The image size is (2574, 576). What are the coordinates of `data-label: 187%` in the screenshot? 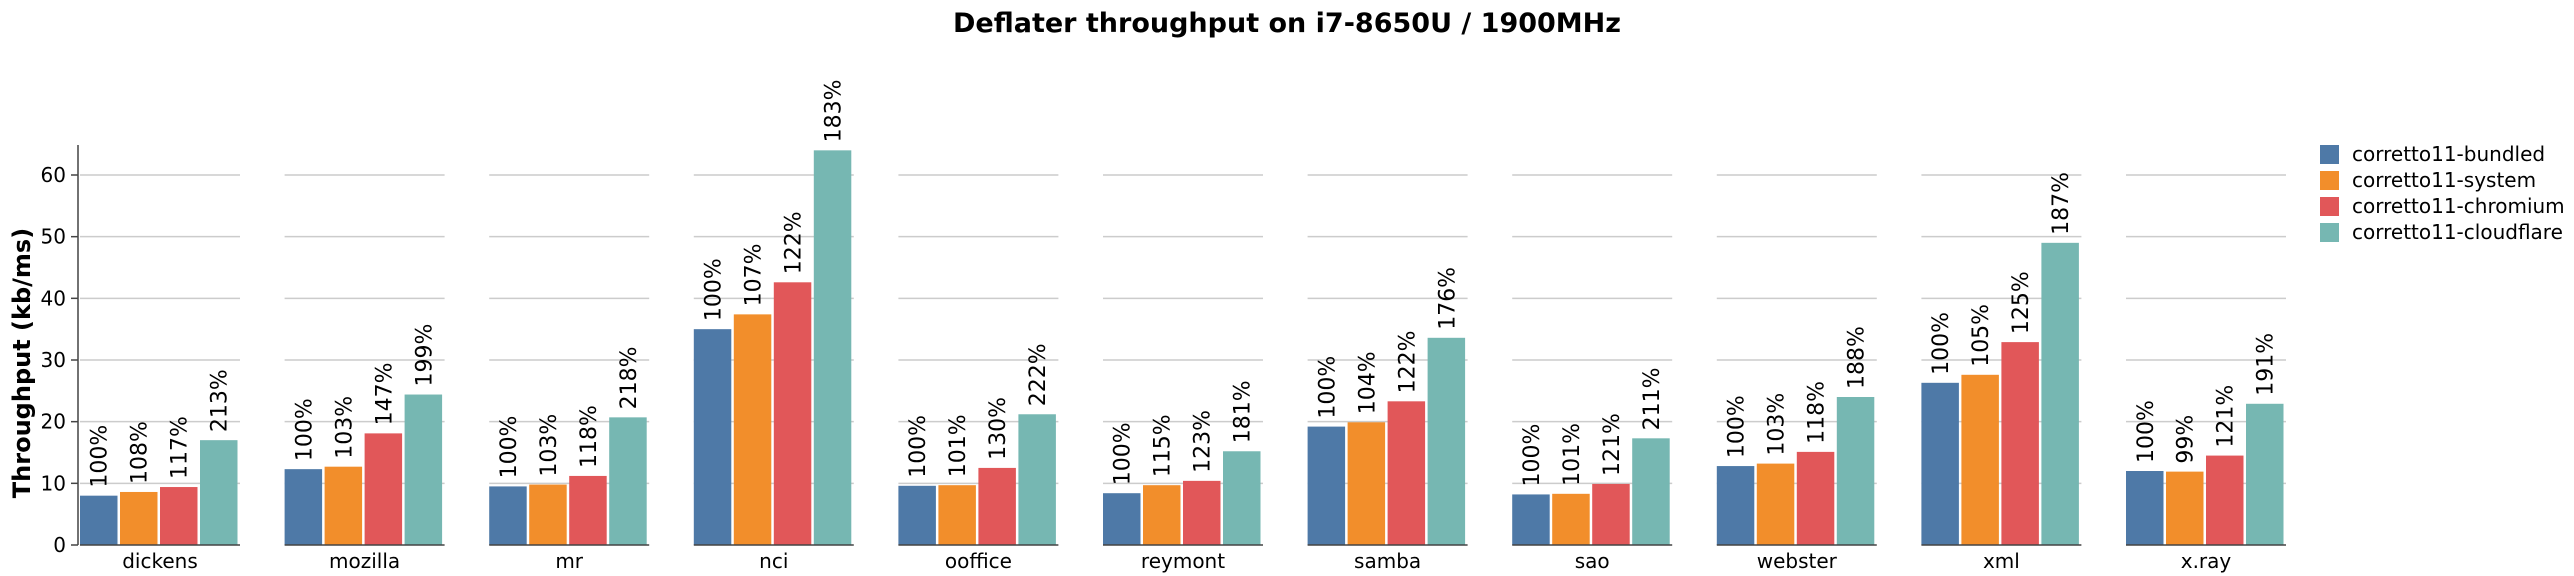 It's located at (2061, 203).